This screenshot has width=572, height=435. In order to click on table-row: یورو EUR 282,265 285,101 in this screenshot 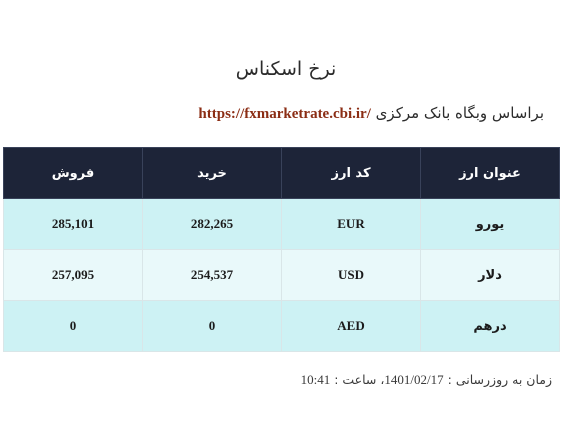, I will do `click(281, 224)`.